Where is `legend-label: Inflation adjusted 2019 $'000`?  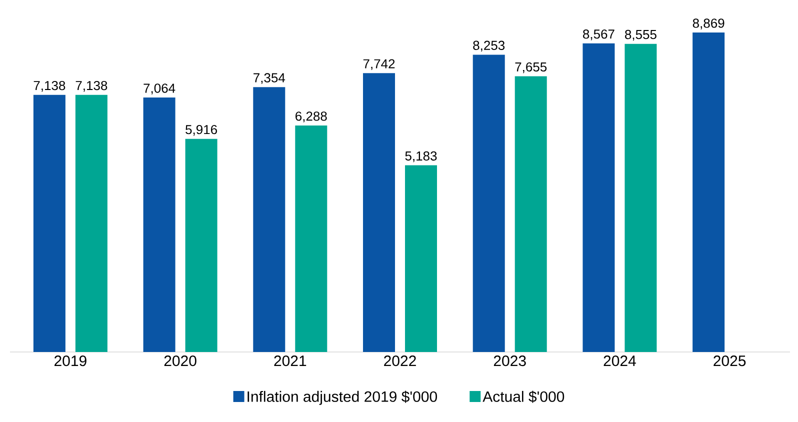
legend-label: Inflation adjusted 2019 $'000 is located at coordinates (342, 397).